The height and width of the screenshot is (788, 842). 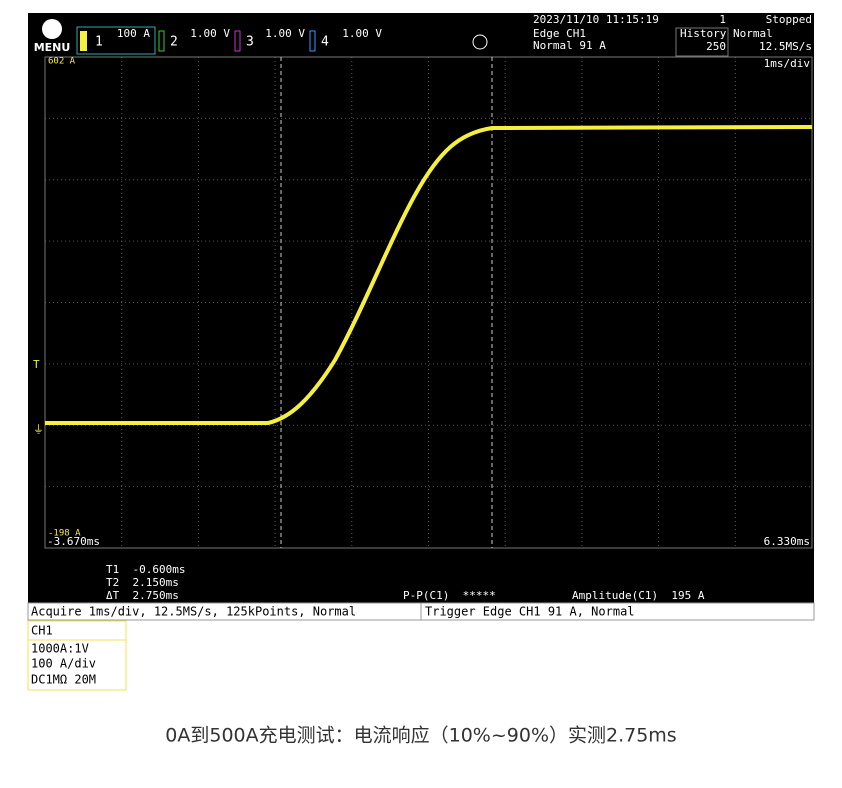 What do you see at coordinates (420, 736) in the screenshot?
I see `caption: 0A到500A充电测试：电流响应（10%~90%）实测2.75ms` at bounding box center [420, 736].